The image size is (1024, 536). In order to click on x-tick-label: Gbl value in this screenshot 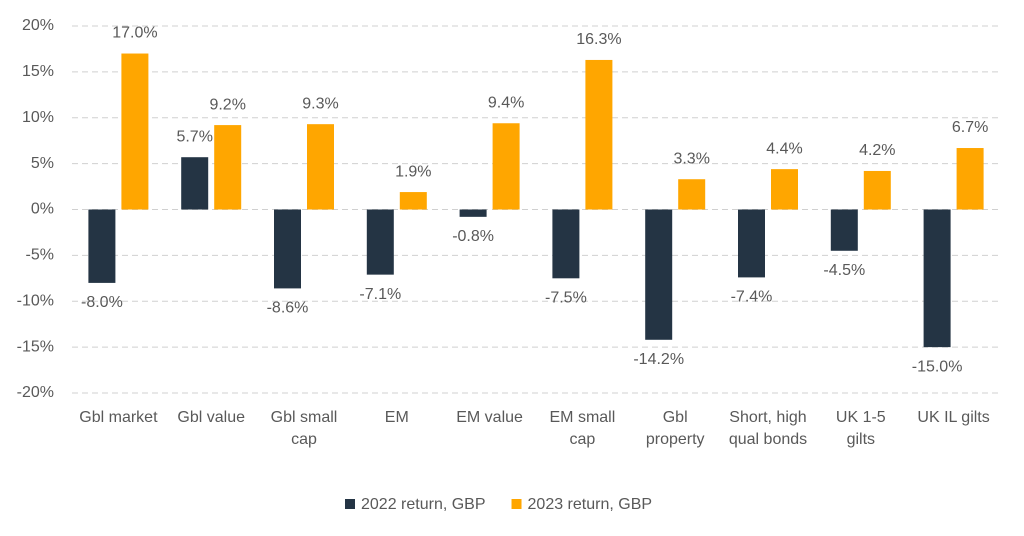, I will do `click(211, 417)`.